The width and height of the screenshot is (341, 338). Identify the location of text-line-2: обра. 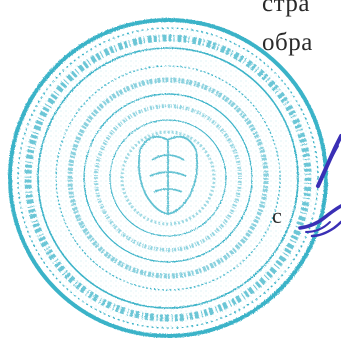
(287, 42).